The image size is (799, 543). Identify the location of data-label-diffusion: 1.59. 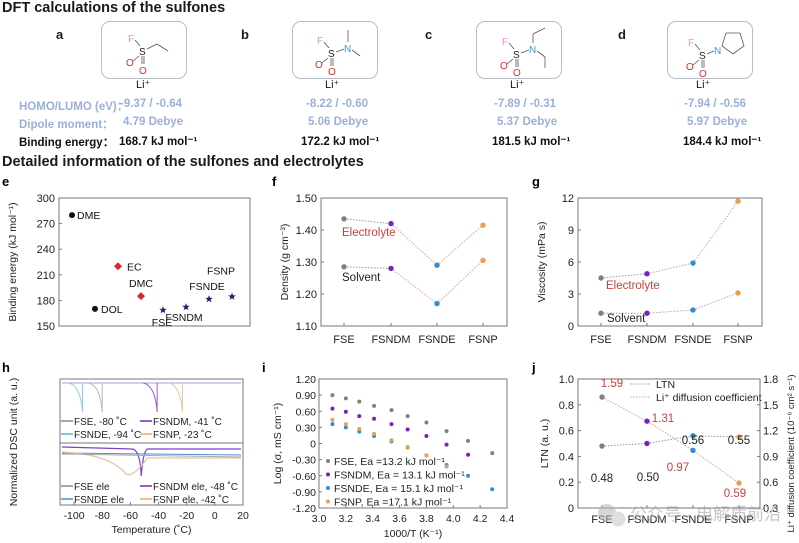
(612, 384).